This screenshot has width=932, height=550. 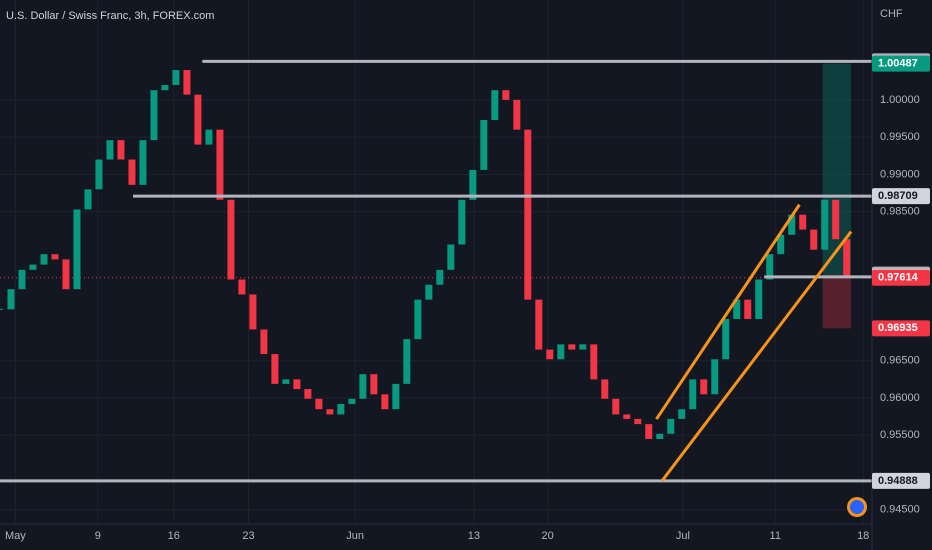 What do you see at coordinates (248, 536) in the screenshot?
I see `x-tick-label: 23` at bounding box center [248, 536].